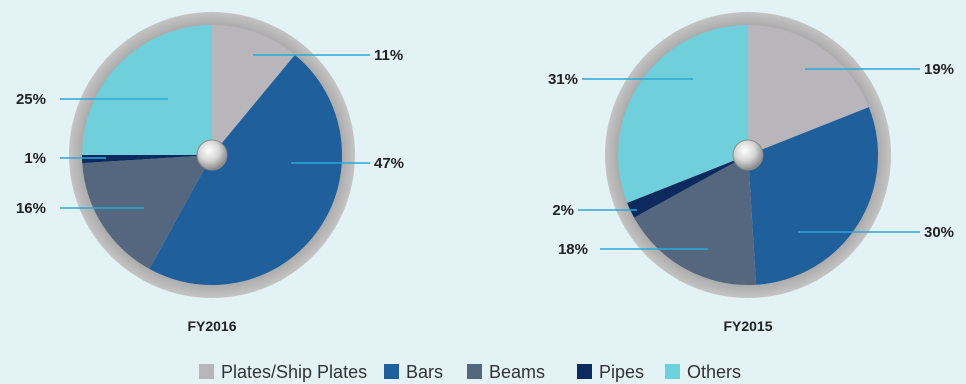 This screenshot has height=384, width=966. Describe the element at coordinates (584, 371) in the screenshot. I see `legend-swatch-pipes` at that location.